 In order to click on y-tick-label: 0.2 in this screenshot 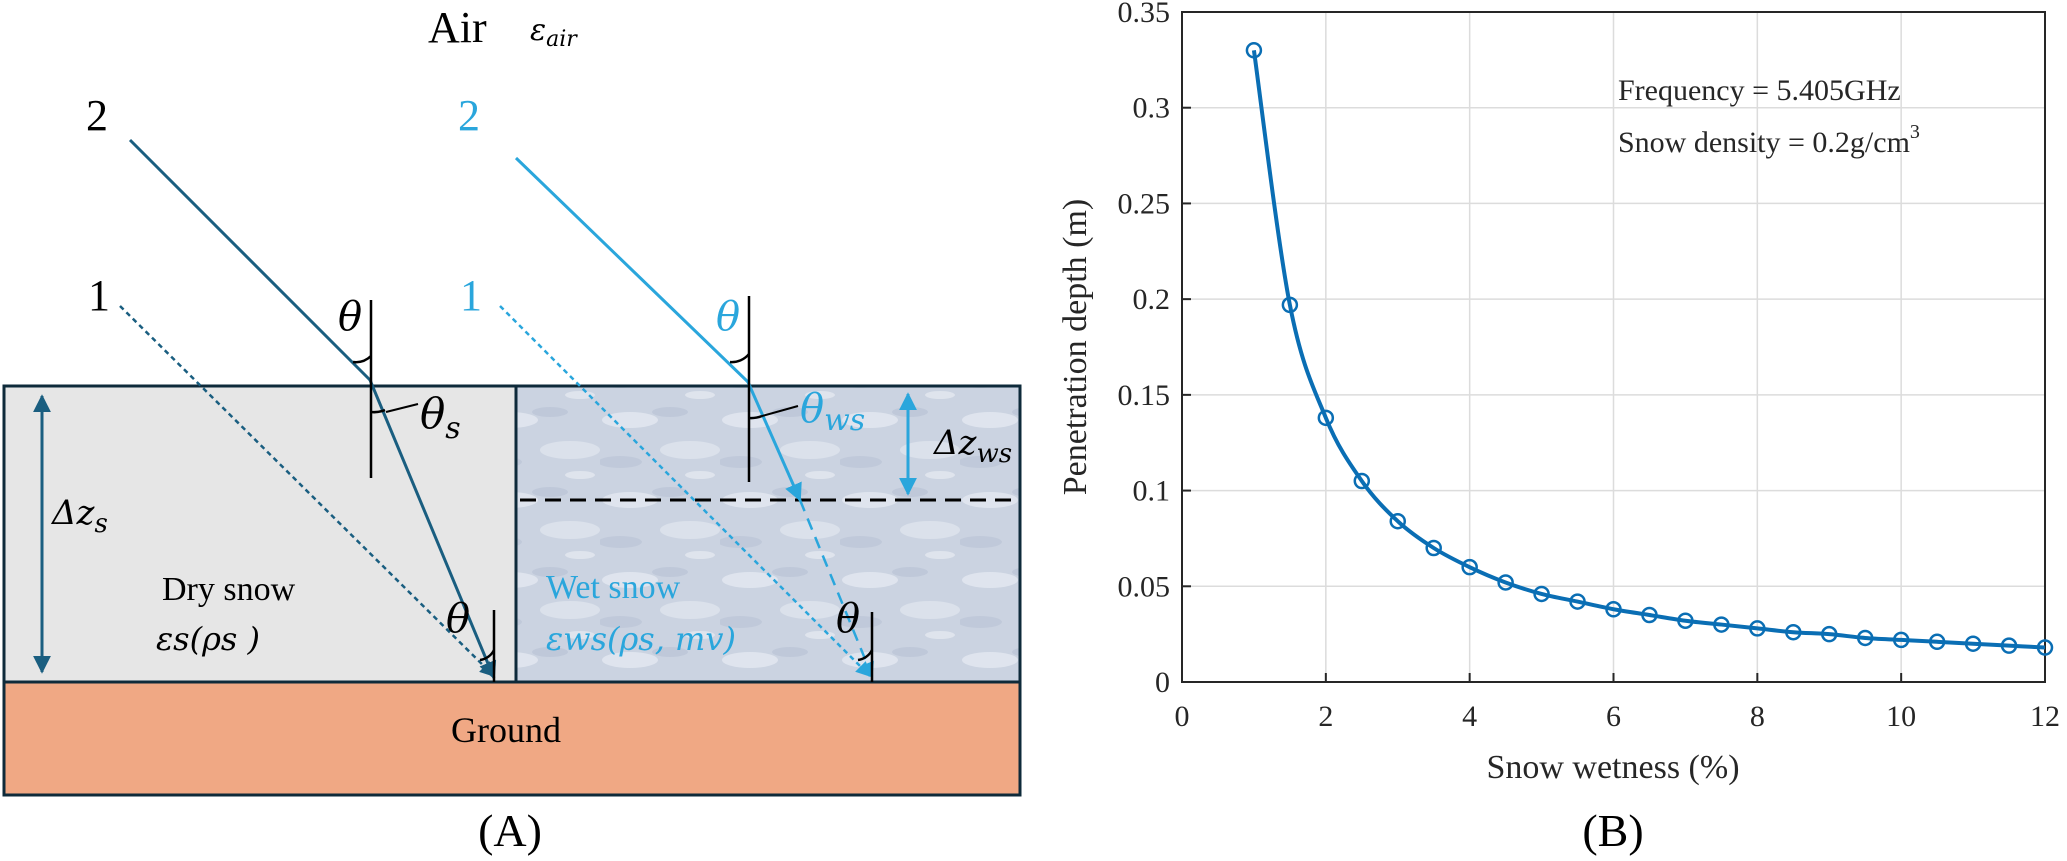, I will do `click(1152, 299)`.